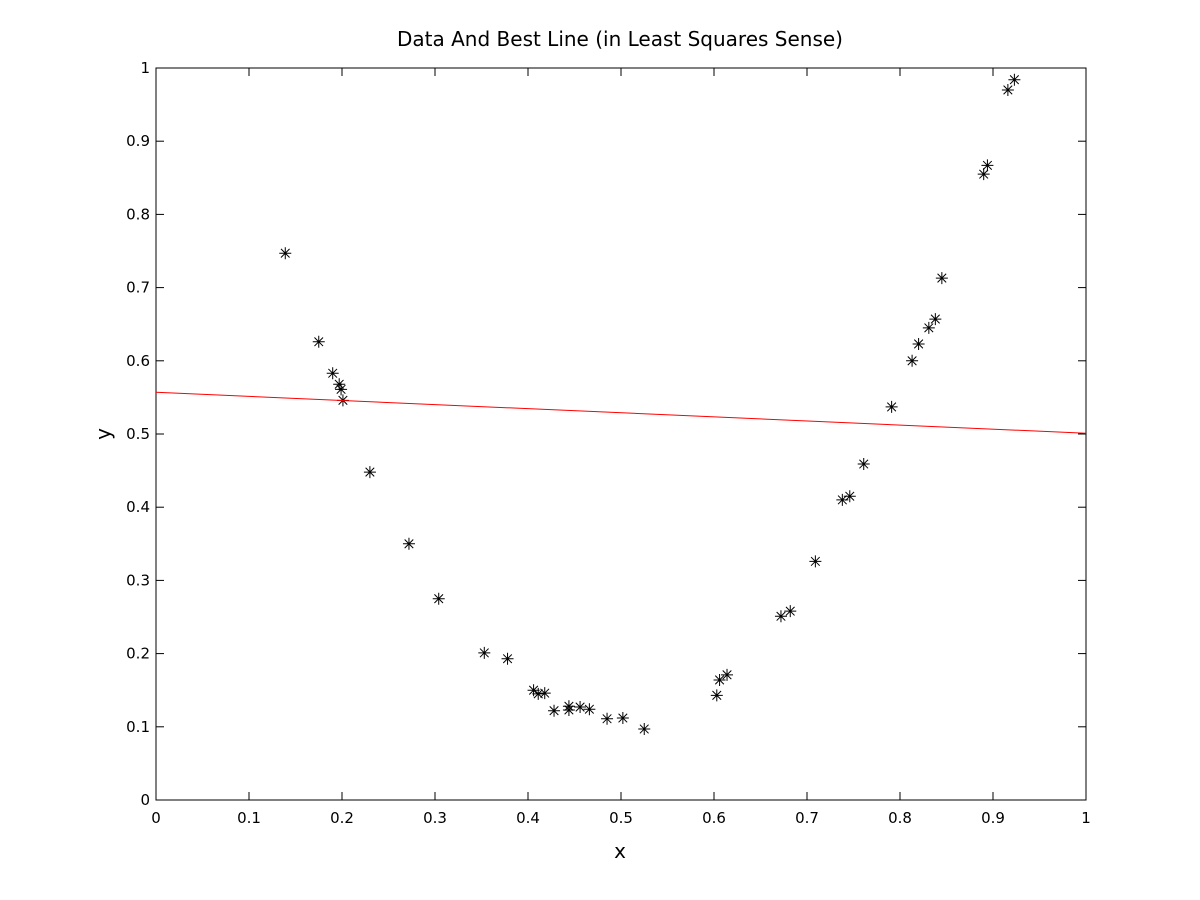  What do you see at coordinates (138, 654) in the screenshot?
I see `y-tick-label: 0.2` at bounding box center [138, 654].